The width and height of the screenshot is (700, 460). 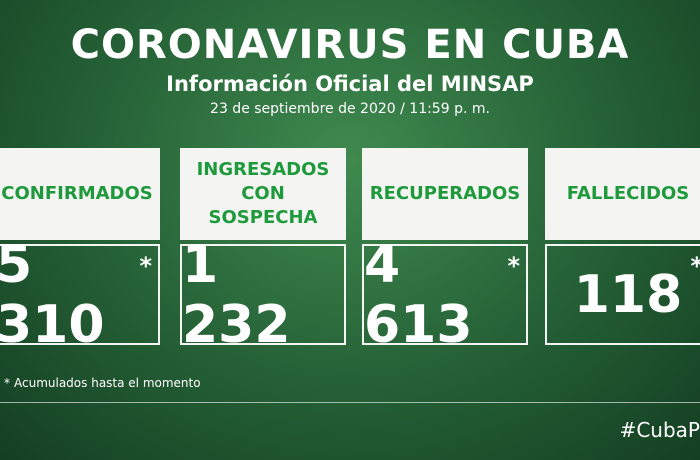 What do you see at coordinates (418, 294) in the screenshot?
I see `card-value: 4 613` at bounding box center [418, 294].